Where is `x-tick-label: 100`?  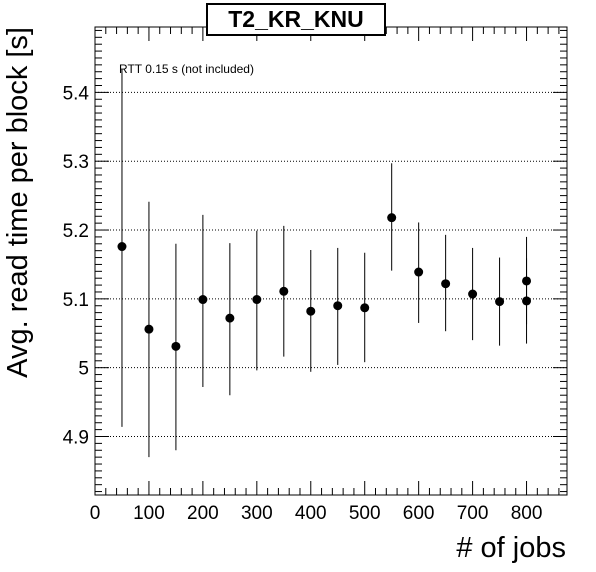 x-tick-label: 100 is located at coordinates (149, 513).